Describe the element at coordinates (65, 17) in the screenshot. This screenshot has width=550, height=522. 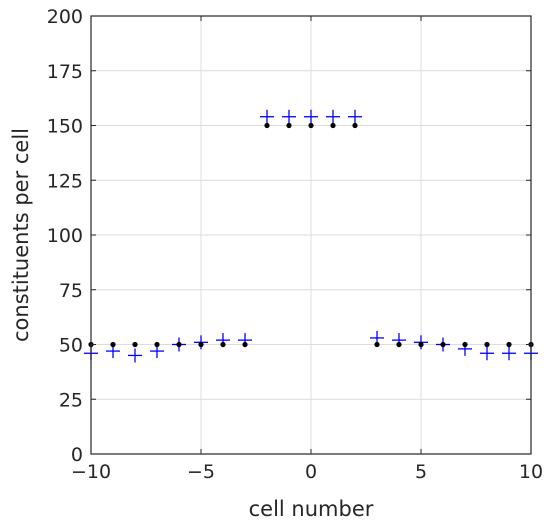
I see `y-tick-label: 200` at that location.